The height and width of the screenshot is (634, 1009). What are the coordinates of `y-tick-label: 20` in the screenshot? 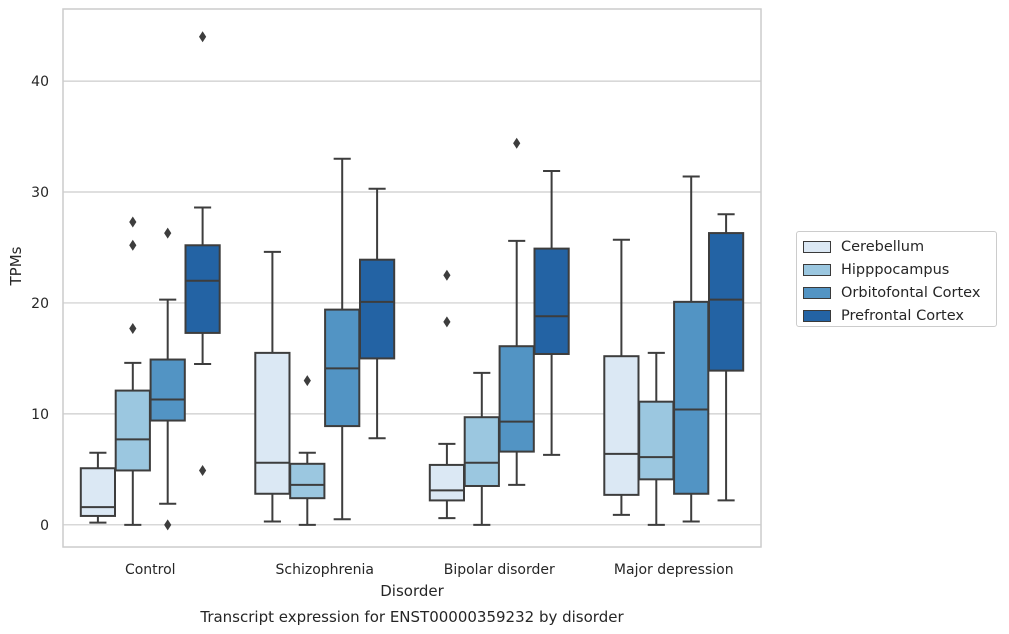 It's located at (40, 304).